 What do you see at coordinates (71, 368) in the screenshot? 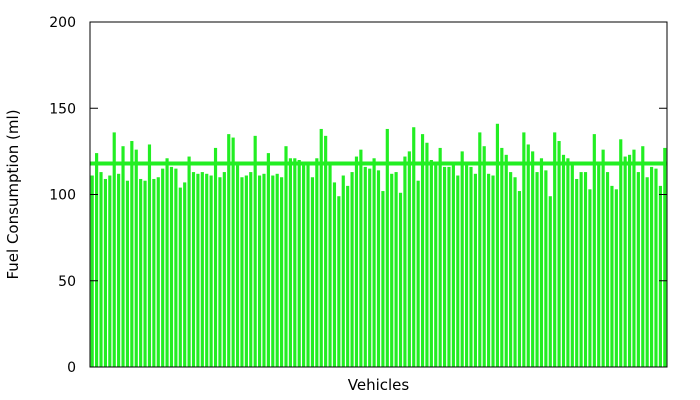
I see `y-tick-label: 0` at bounding box center [71, 368].